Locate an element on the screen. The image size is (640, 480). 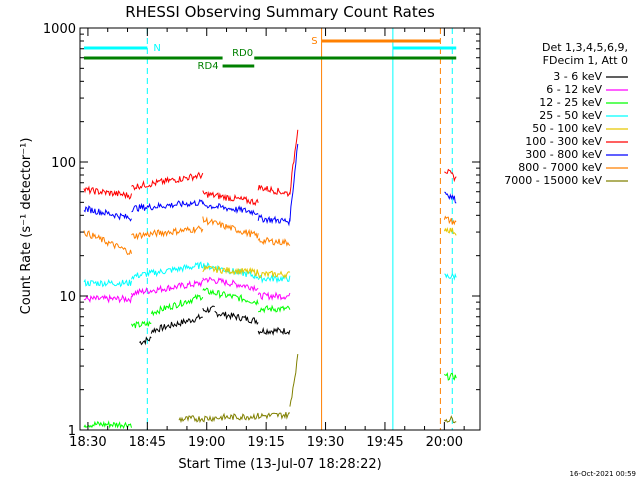
legend-entry-label: 3 - 6 keV is located at coordinates (577, 76).